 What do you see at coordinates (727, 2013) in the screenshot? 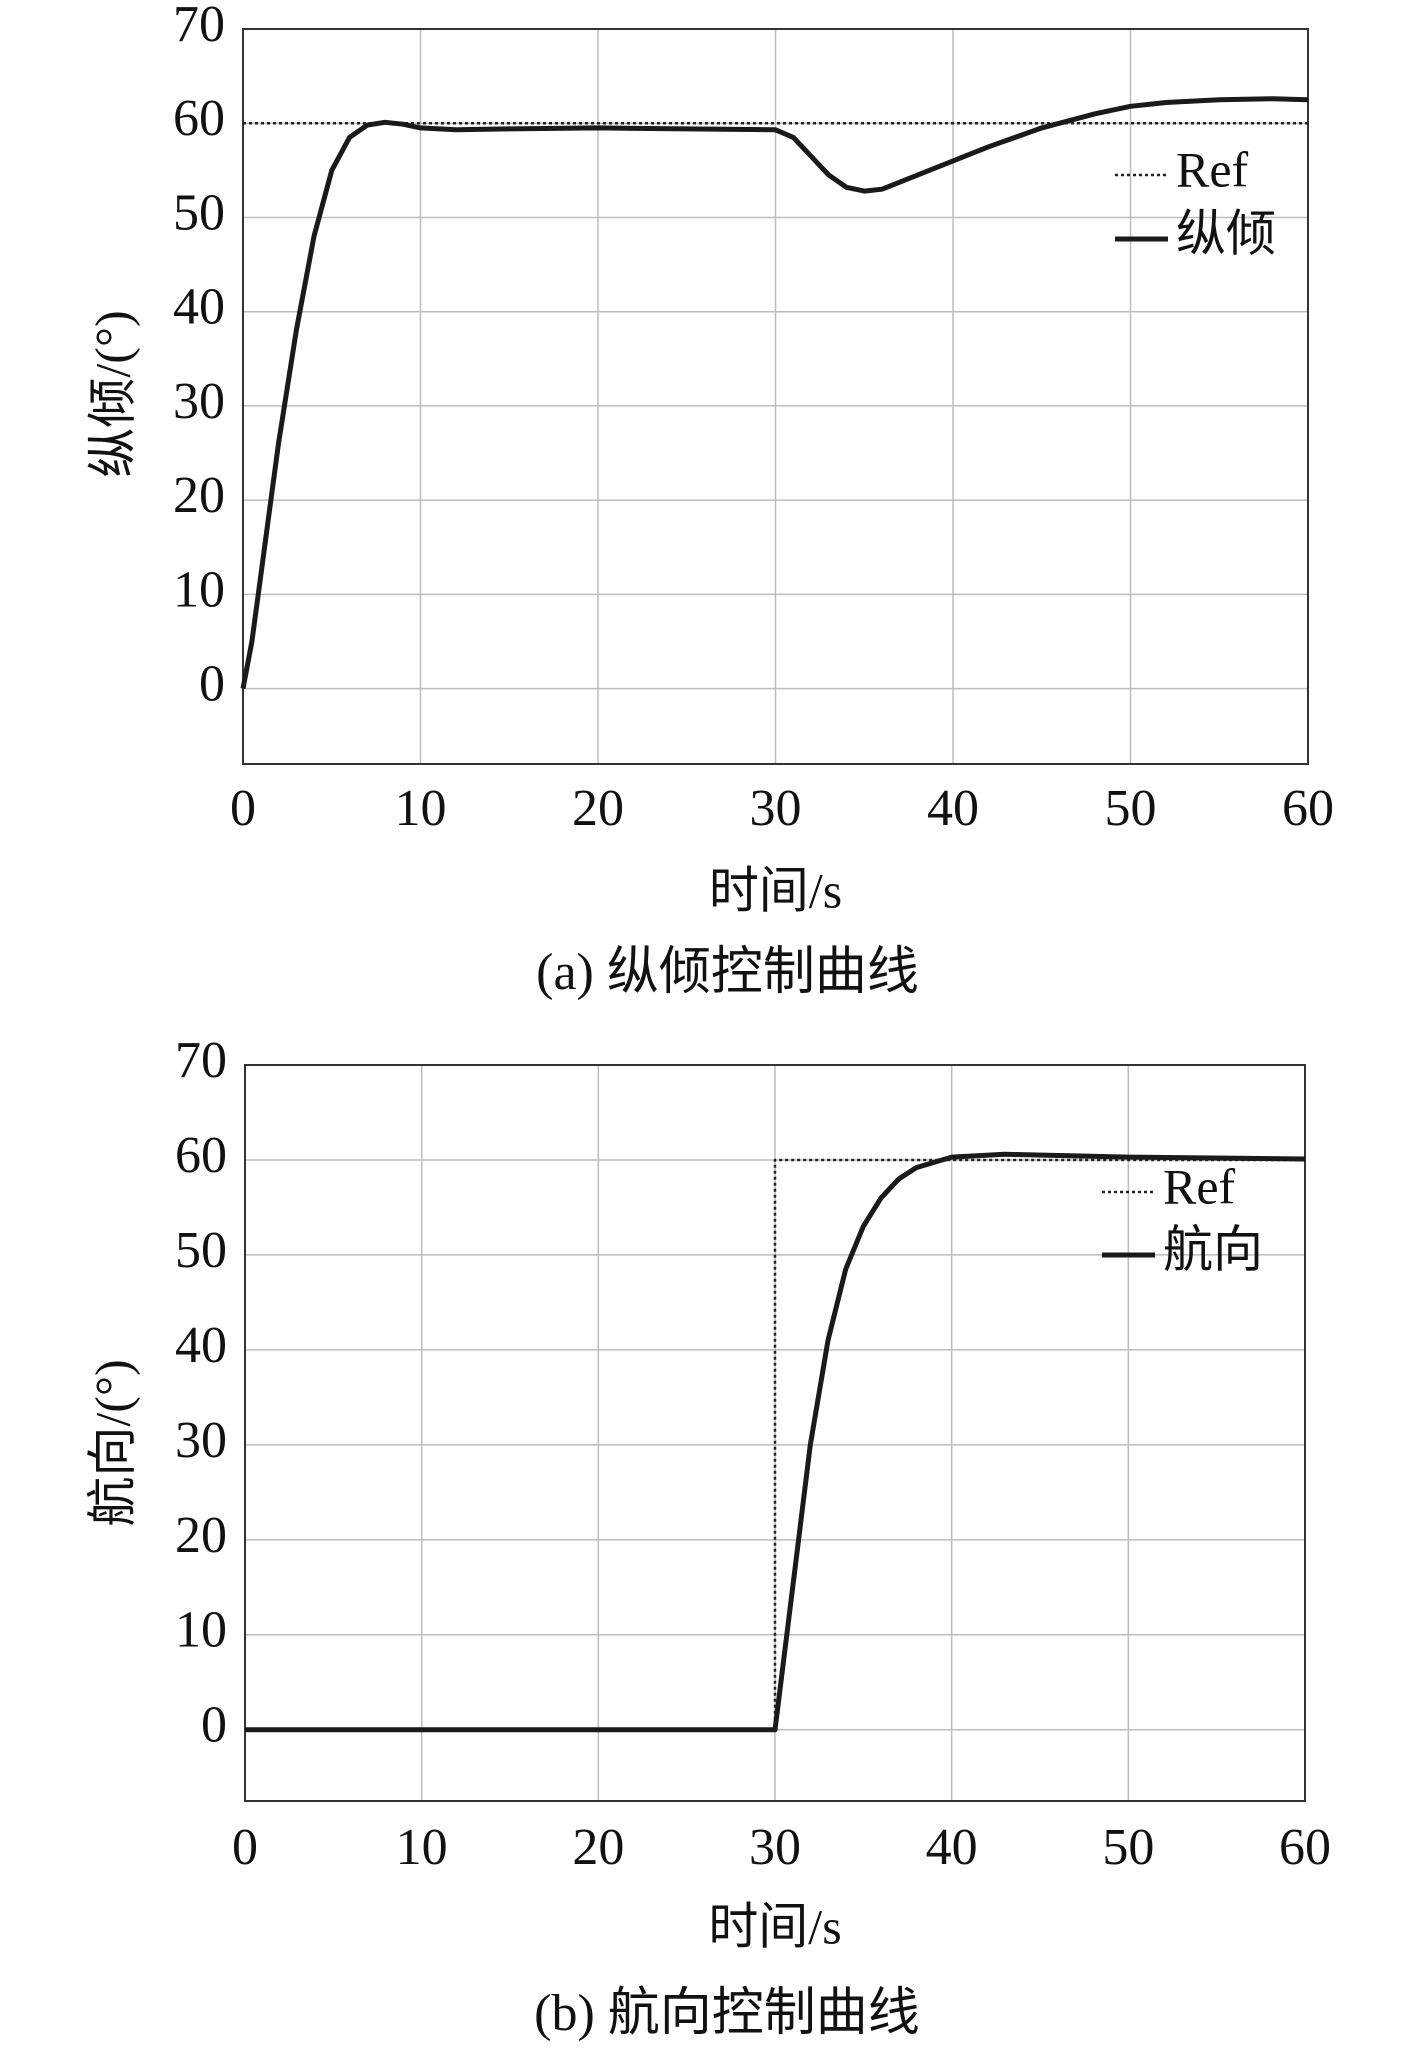
I see `caption: (b) 航向控制曲线` at bounding box center [727, 2013].